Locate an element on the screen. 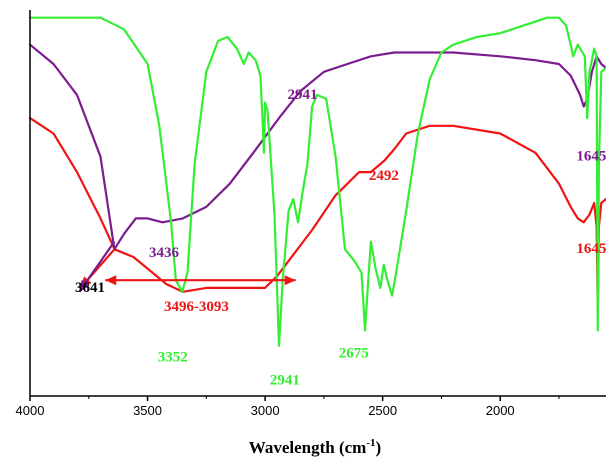  peak-label: 3496-3093 is located at coordinates (196, 307).